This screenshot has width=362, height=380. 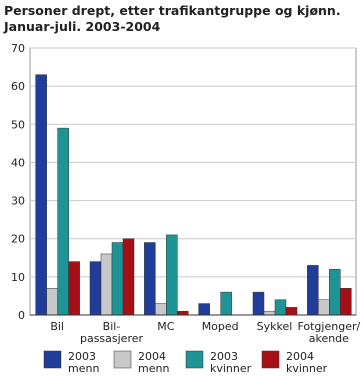 I want to click on x-tick-label: MC, so click(x=165, y=326).